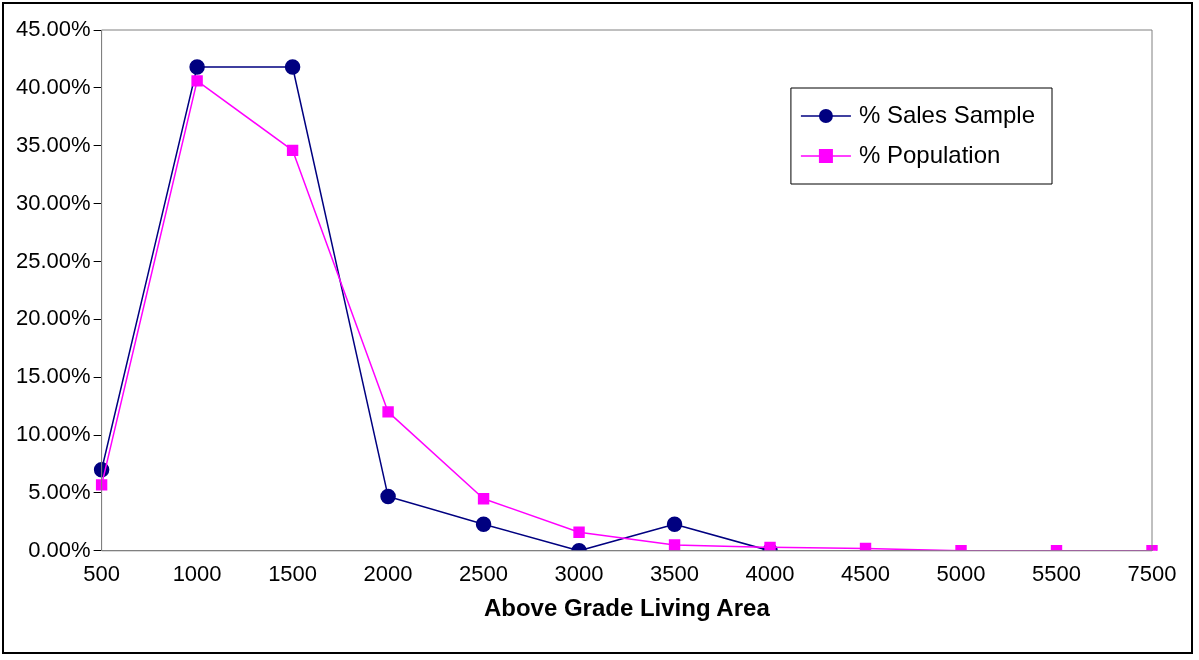 This screenshot has width=1199, height=660. I want to click on y-tick-label: 10.00%, so click(53, 434).